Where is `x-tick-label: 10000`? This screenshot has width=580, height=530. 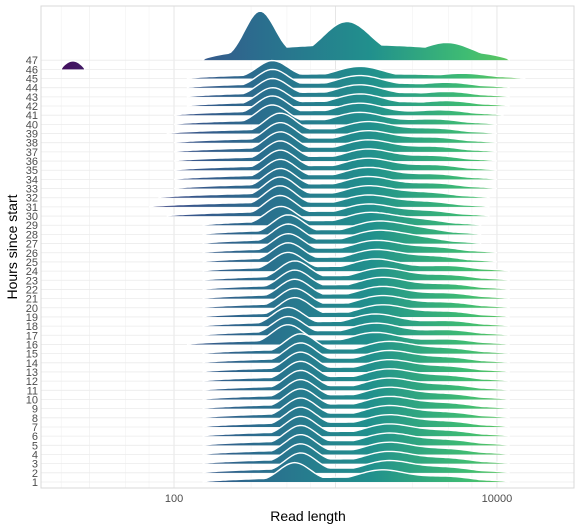
x-tick-label: 10000 is located at coordinates (497, 499).